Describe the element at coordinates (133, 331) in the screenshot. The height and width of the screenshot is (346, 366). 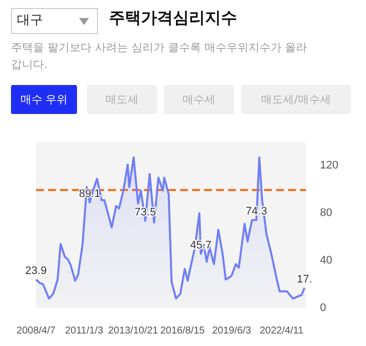
I see `x-tick-label: 2013/10/21` at that location.